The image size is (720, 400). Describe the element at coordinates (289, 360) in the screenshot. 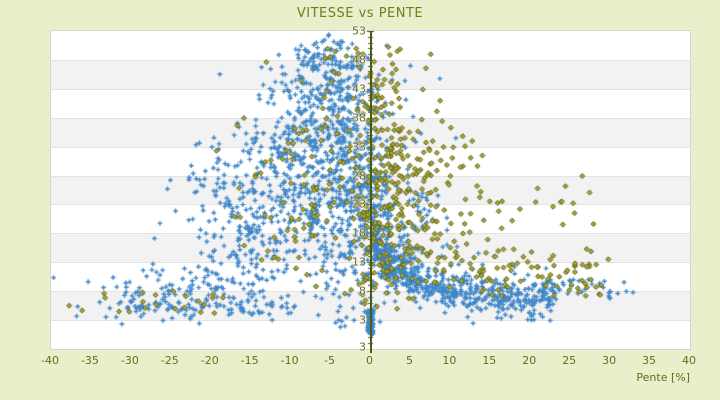

I see `x-tick-label: -10` at that location.